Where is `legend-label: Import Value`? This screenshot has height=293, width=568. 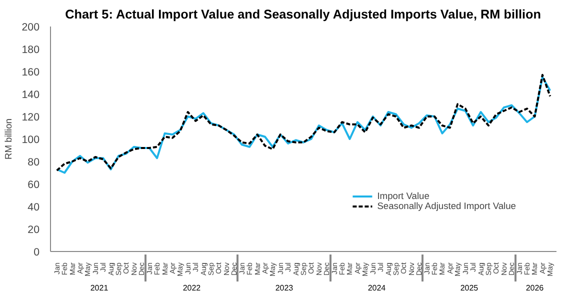
legend-label: Import Value is located at coordinates (403, 196).